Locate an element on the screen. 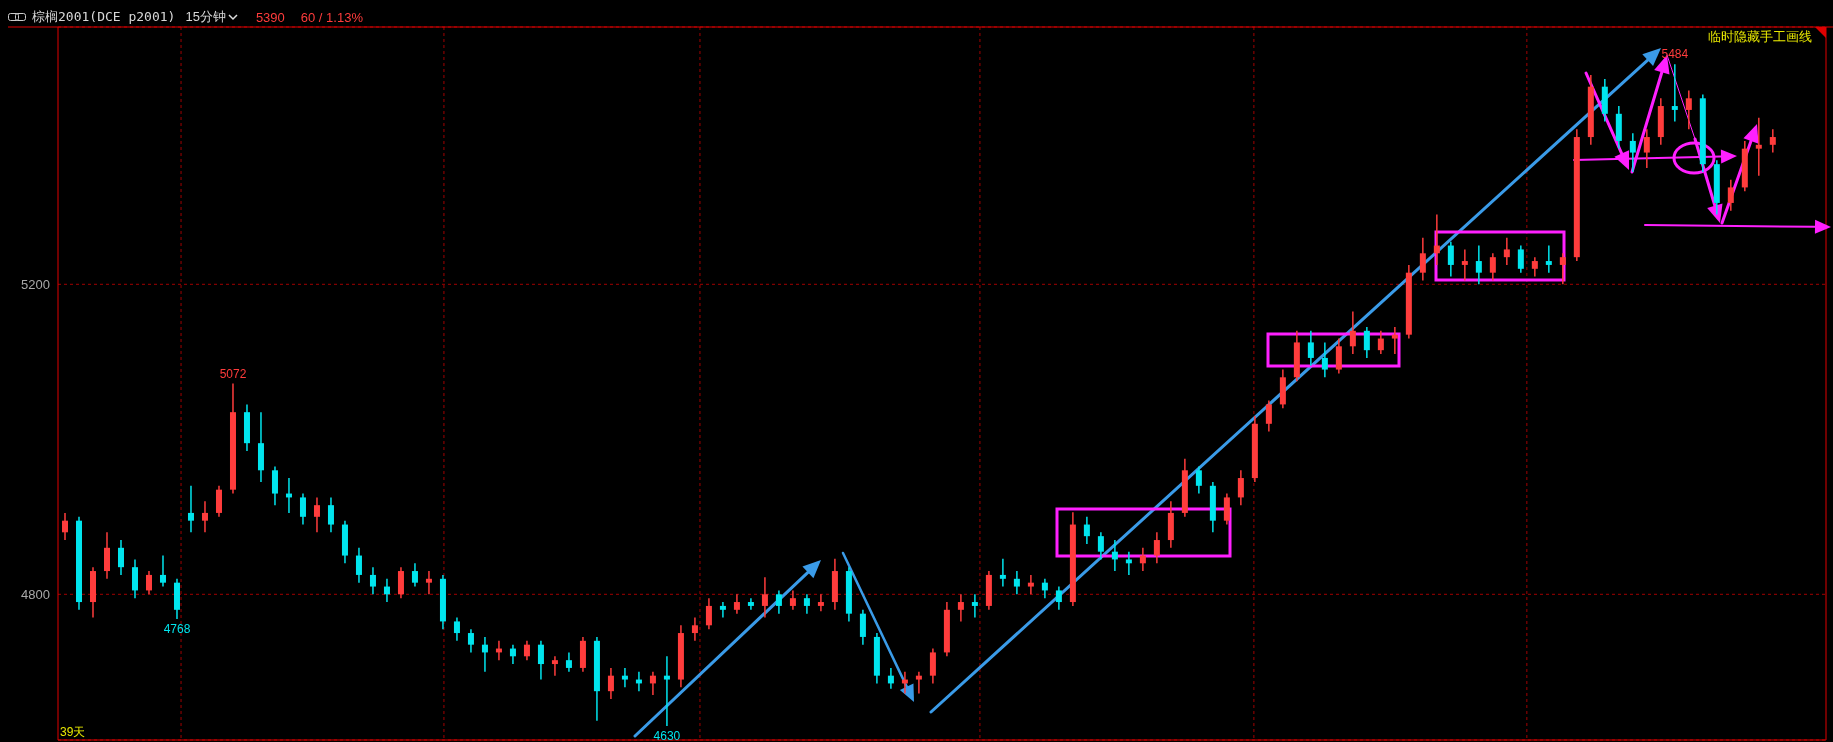 This screenshot has height=742, width=1833. annotation: 5484 is located at coordinates (1675, 54).